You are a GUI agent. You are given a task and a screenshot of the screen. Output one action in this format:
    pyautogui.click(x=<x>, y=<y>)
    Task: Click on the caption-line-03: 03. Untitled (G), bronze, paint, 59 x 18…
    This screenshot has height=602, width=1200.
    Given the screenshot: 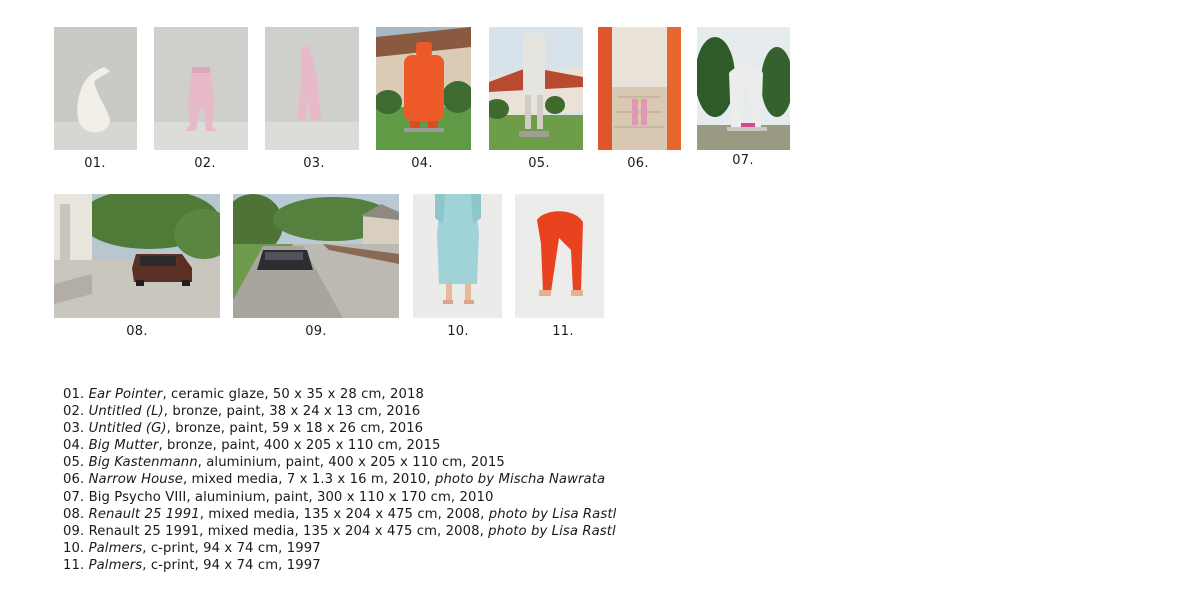 What is the action you would take?
    pyautogui.click(x=243, y=429)
    